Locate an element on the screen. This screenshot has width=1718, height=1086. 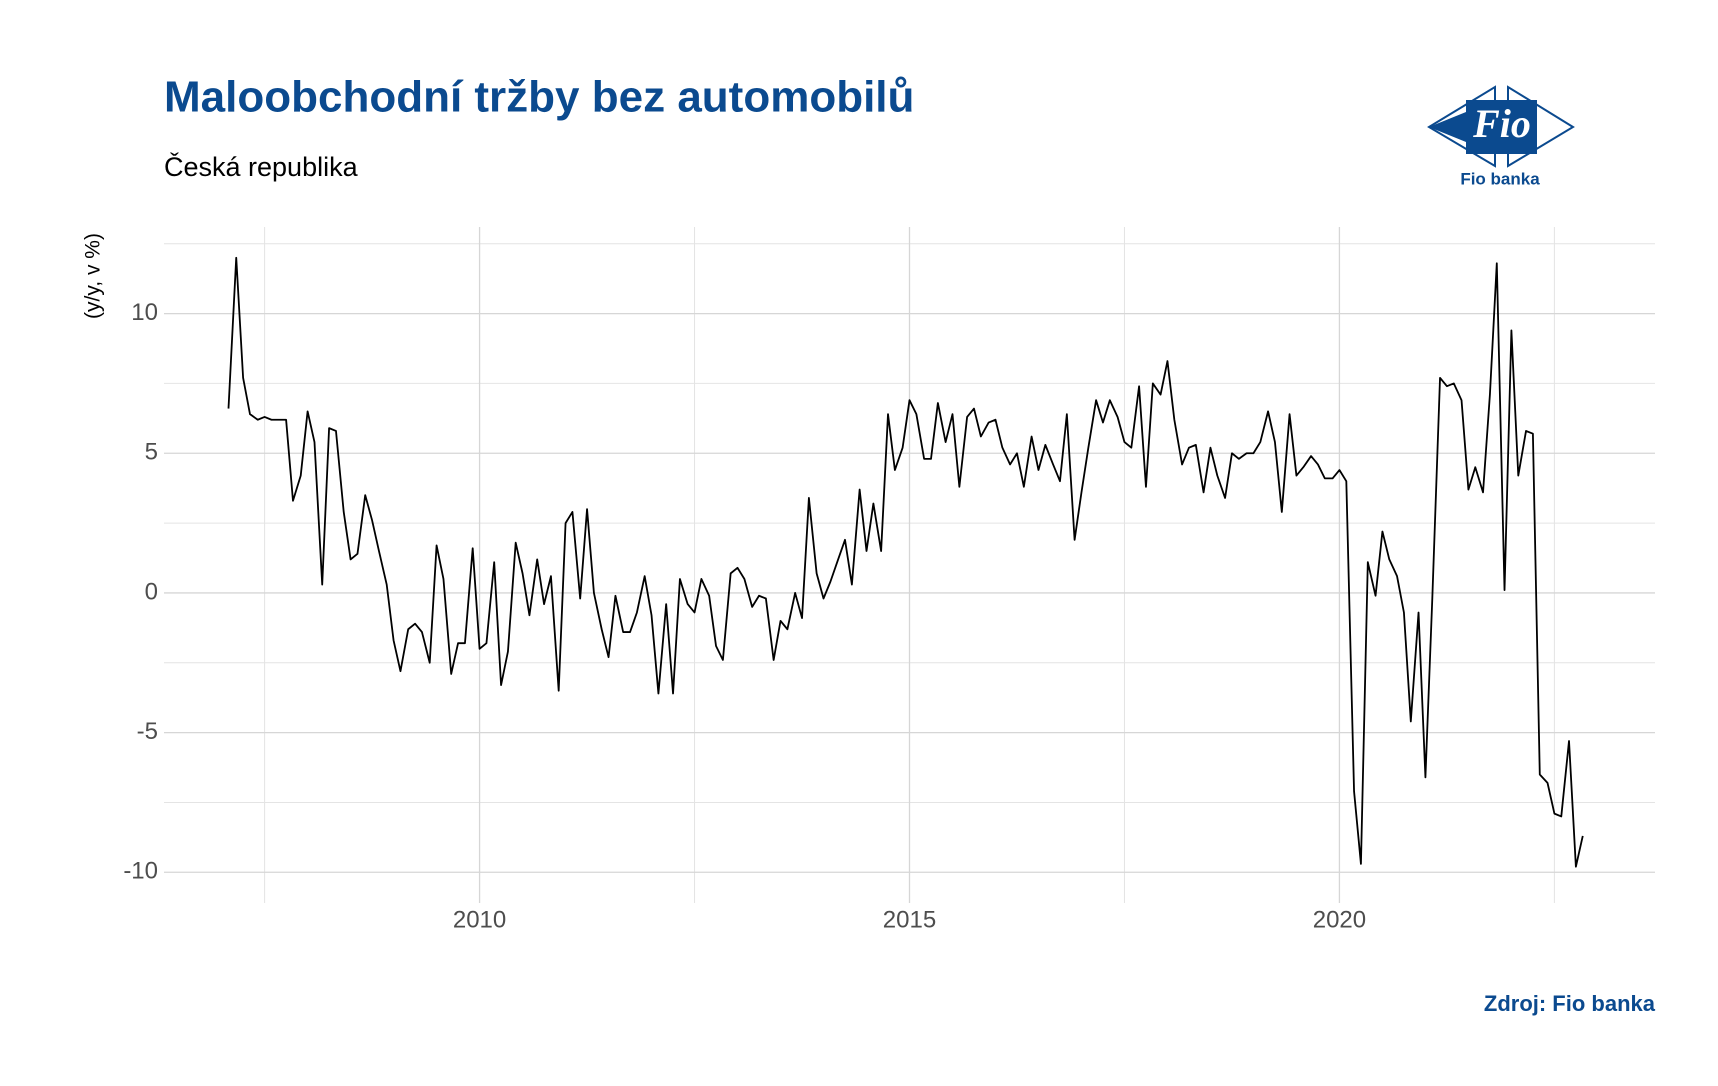
x-tick-label: 2015 is located at coordinates (909, 919).